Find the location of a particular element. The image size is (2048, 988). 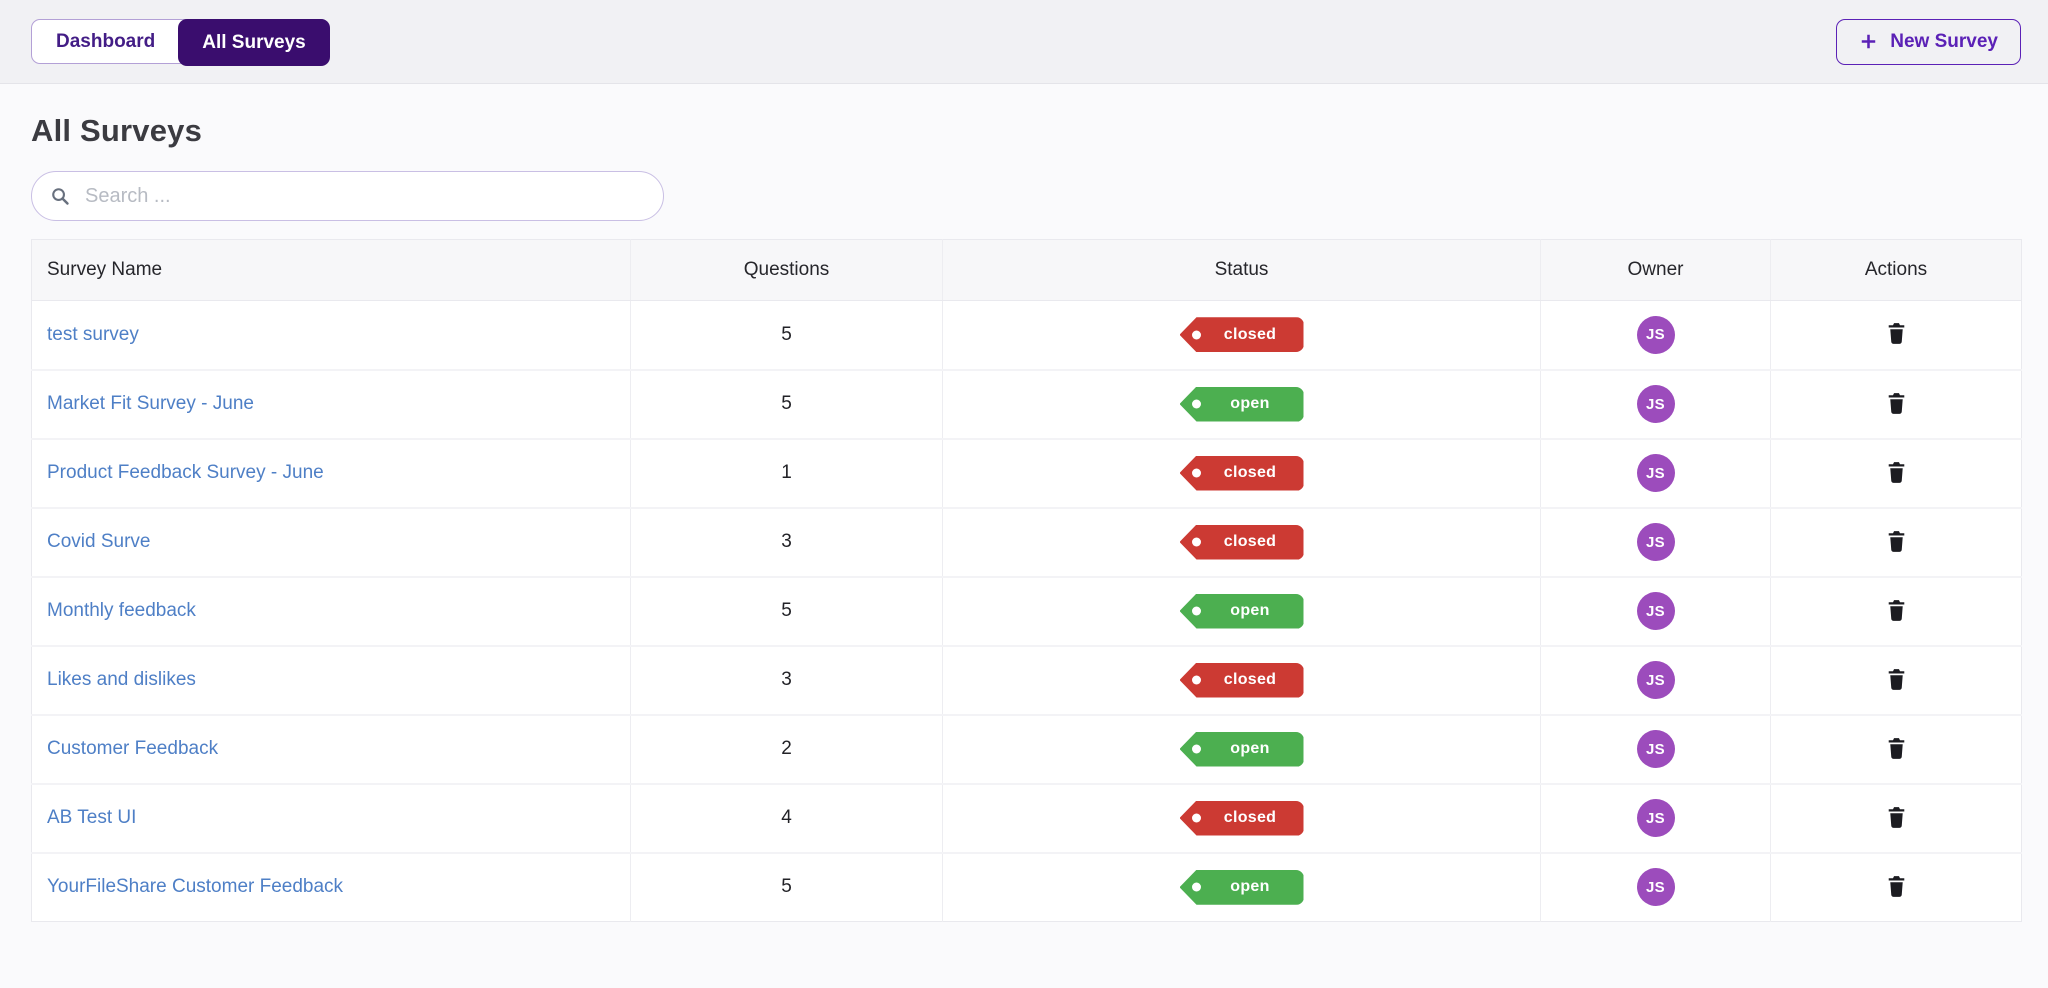

questions-cell: 2 is located at coordinates (786, 749).